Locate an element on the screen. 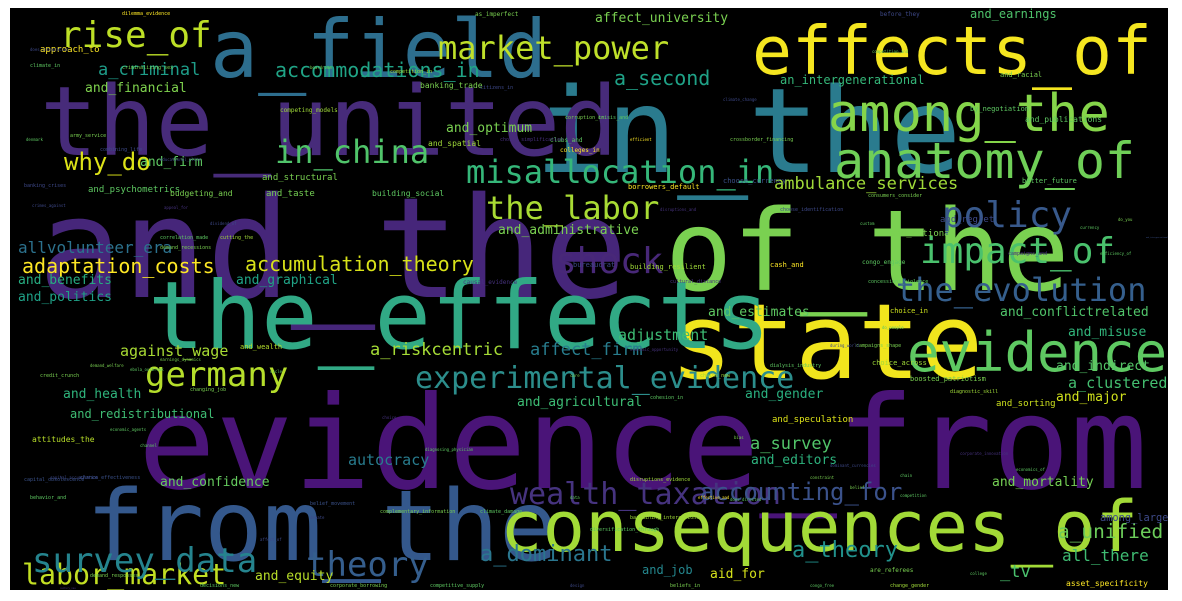 The width and height of the screenshot is (1182, 601). word-and-major: and_major is located at coordinates (1091, 397).